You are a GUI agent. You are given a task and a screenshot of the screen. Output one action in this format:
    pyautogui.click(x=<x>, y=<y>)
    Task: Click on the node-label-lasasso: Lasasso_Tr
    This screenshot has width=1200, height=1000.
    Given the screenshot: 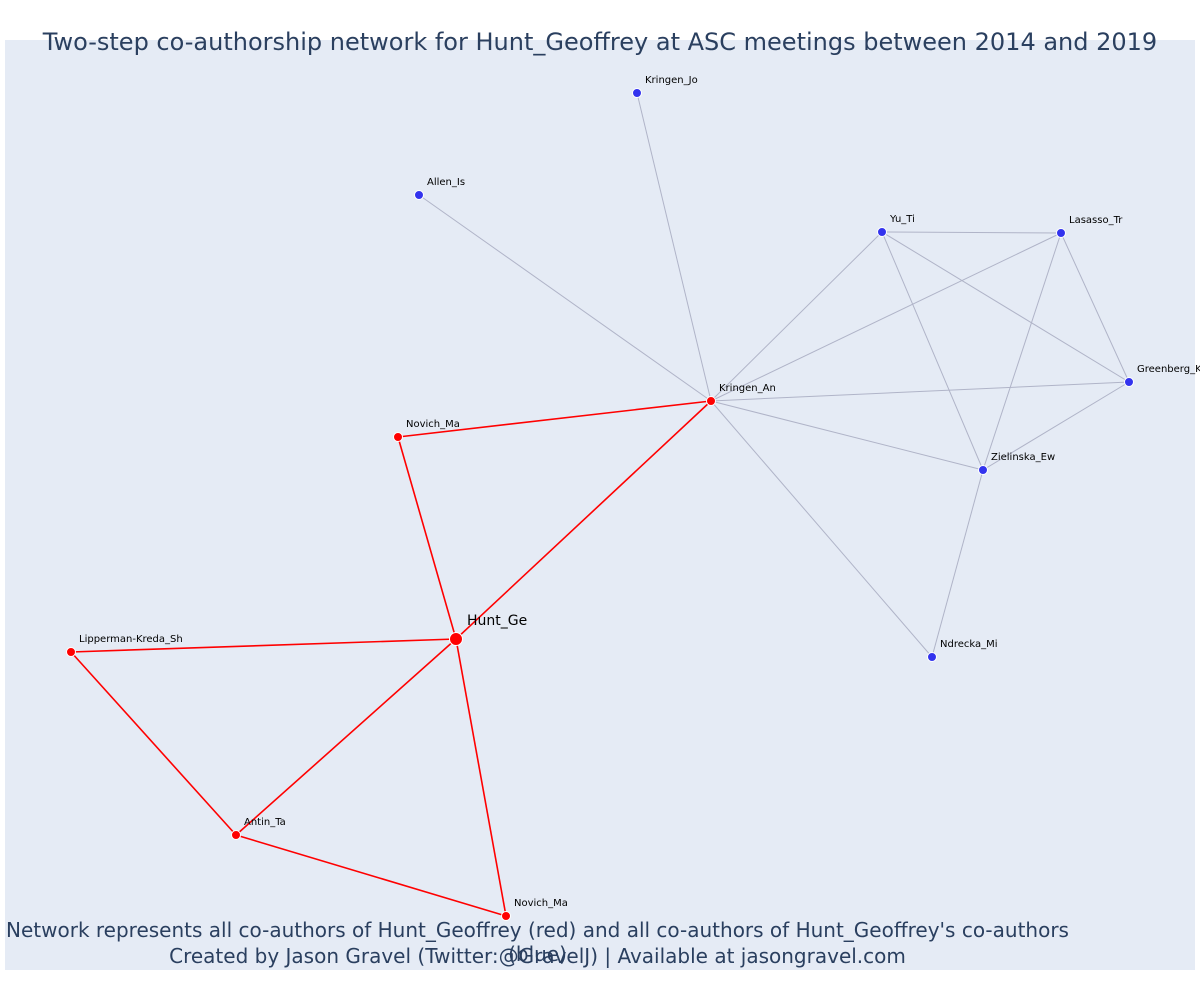 What is the action you would take?
    pyautogui.click(x=1096, y=220)
    